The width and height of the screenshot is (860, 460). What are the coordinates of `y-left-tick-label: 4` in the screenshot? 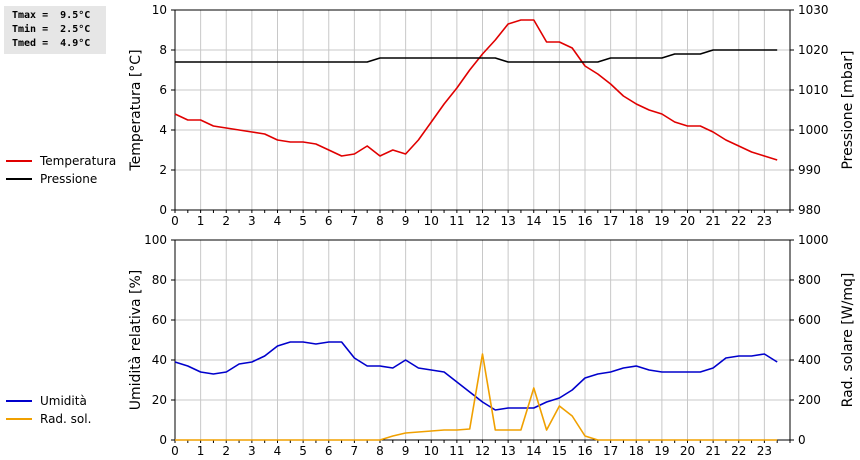 It's located at (163, 130).